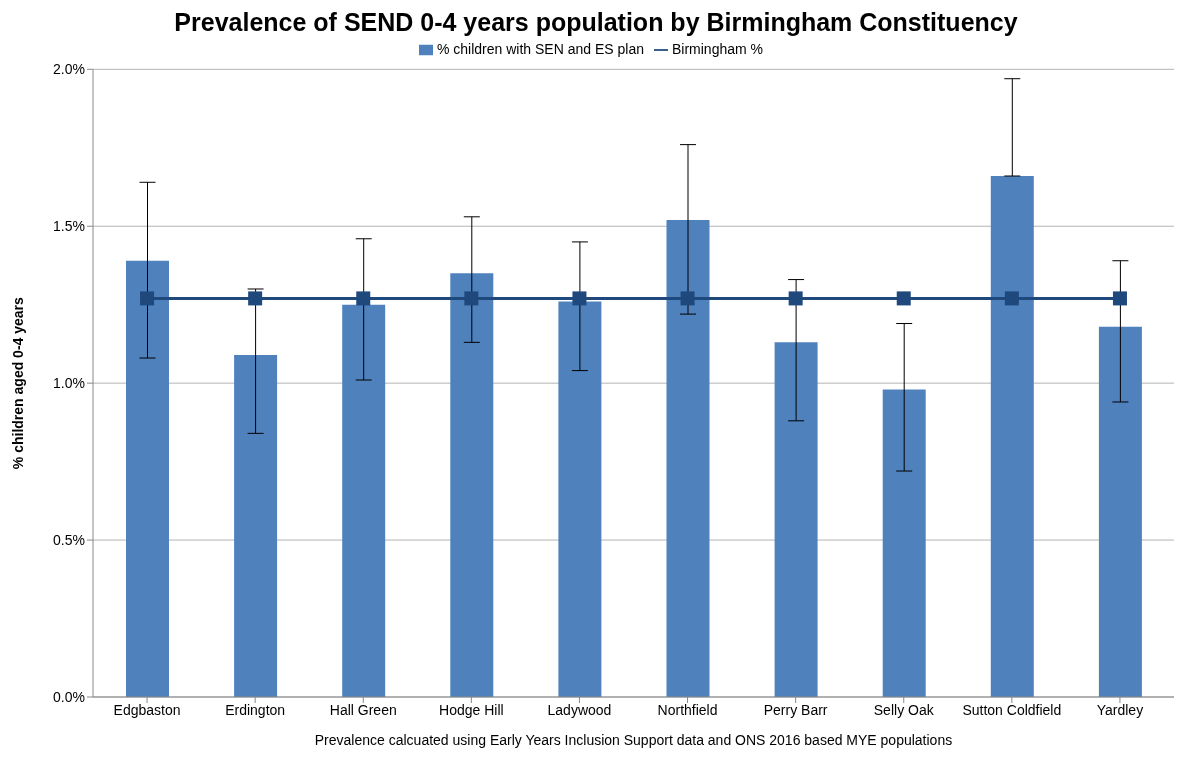 The image size is (1192, 776). What do you see at coordinates (904, 709) in the screenshot?
I see `x-tick-label: Selly Oak` at bounding box center [904, 709].